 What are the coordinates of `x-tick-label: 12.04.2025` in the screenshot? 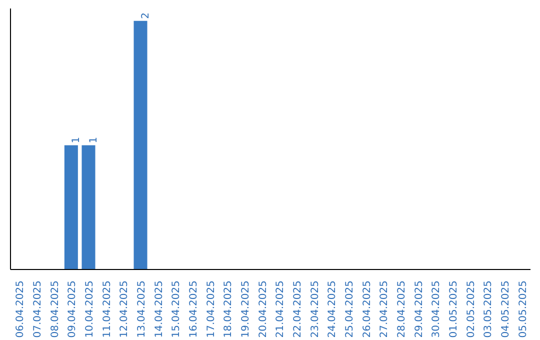 It's located at (124, 309).